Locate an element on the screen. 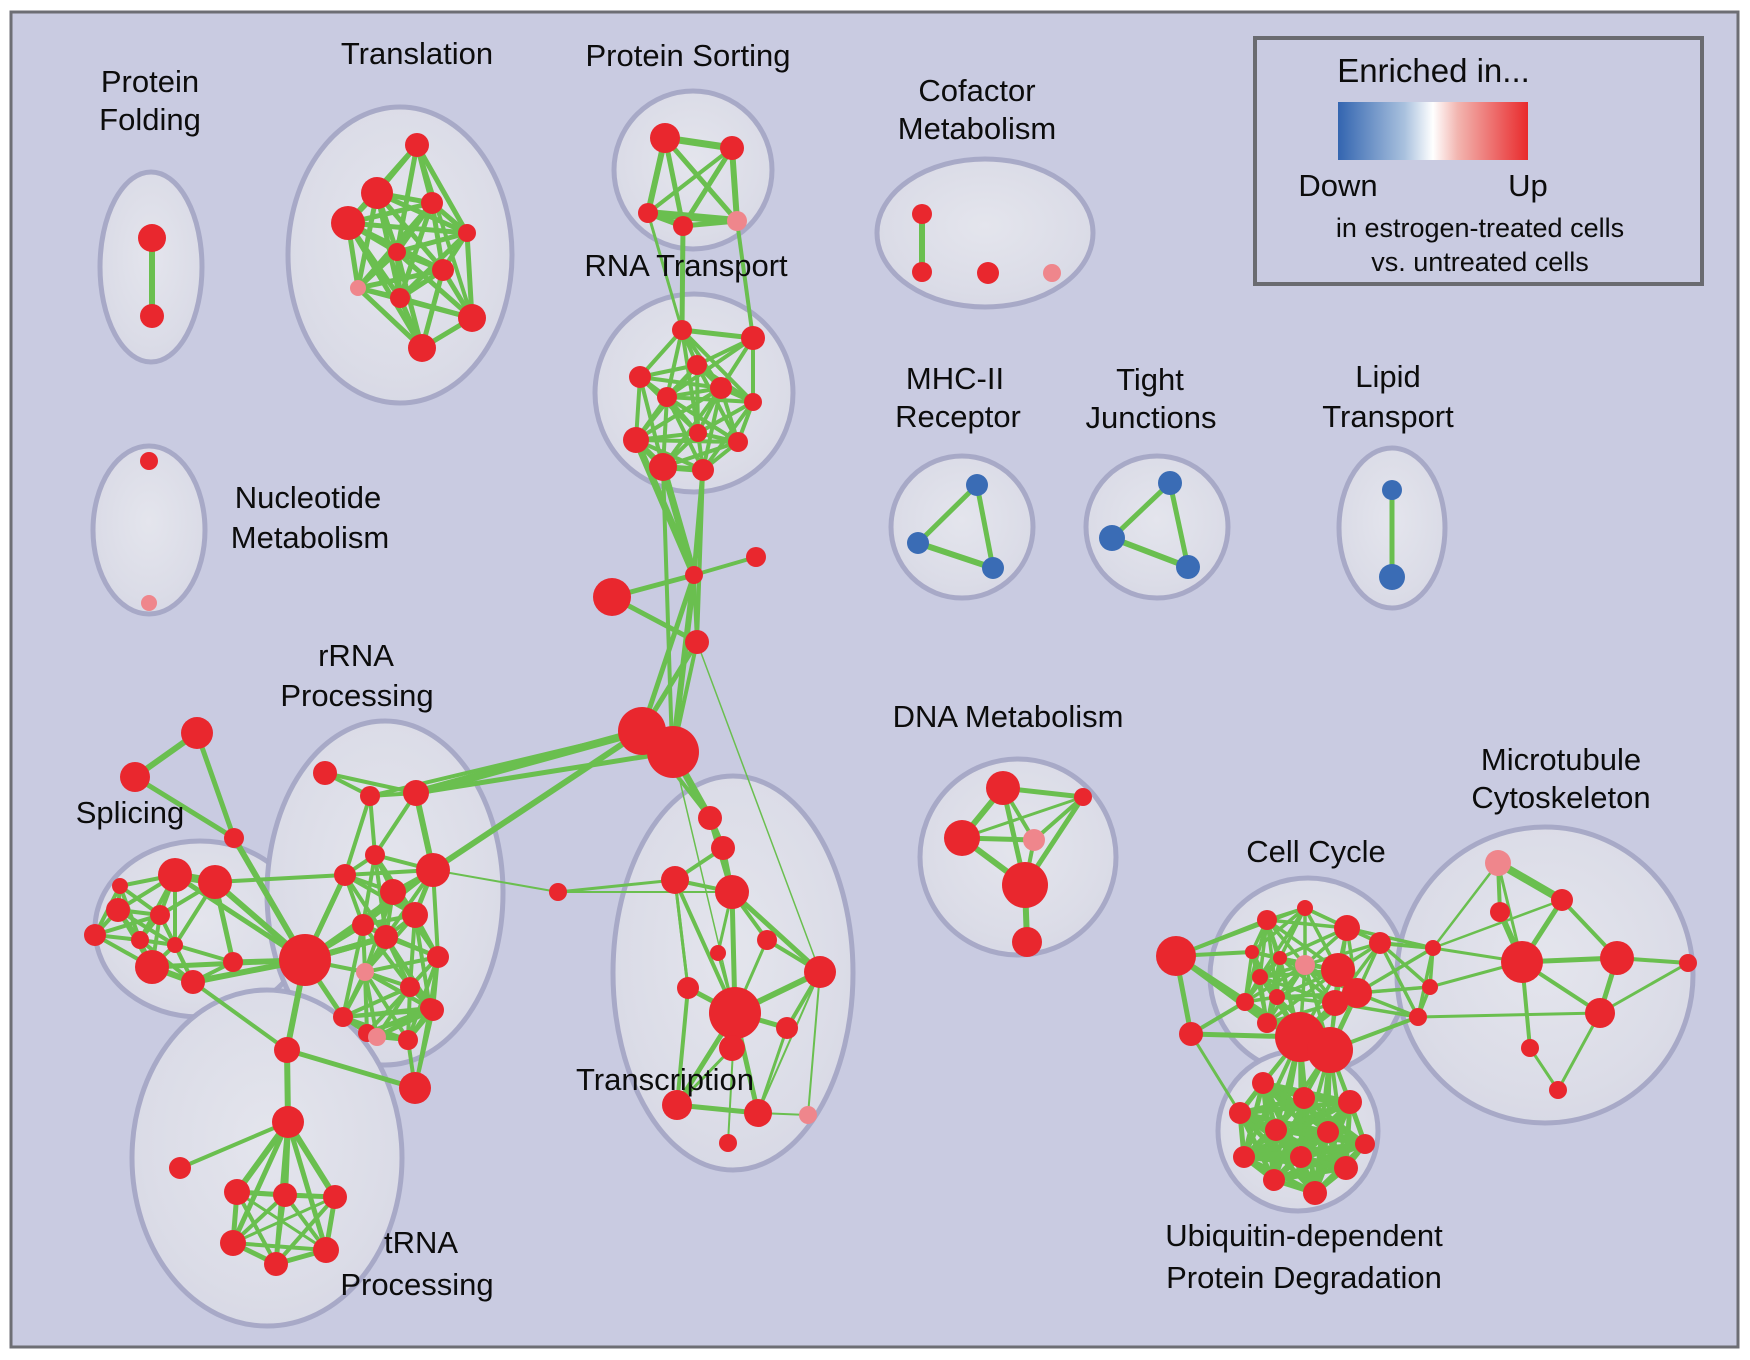  gene-set-node-nucleotide-metabolism is located at coordinates (149, 603).